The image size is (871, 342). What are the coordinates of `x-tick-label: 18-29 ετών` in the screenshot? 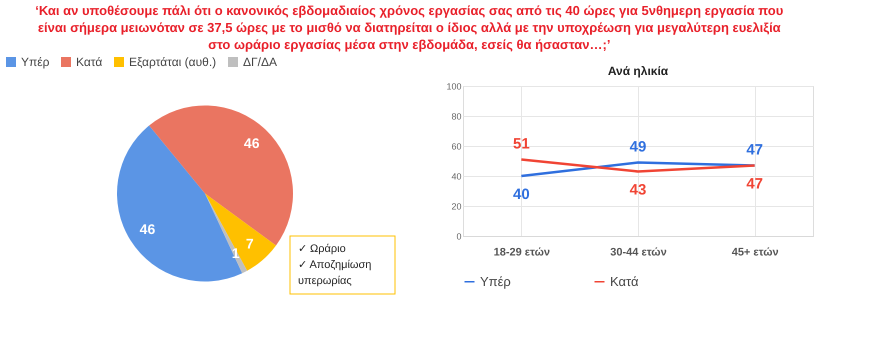 It's located at (522, 252).